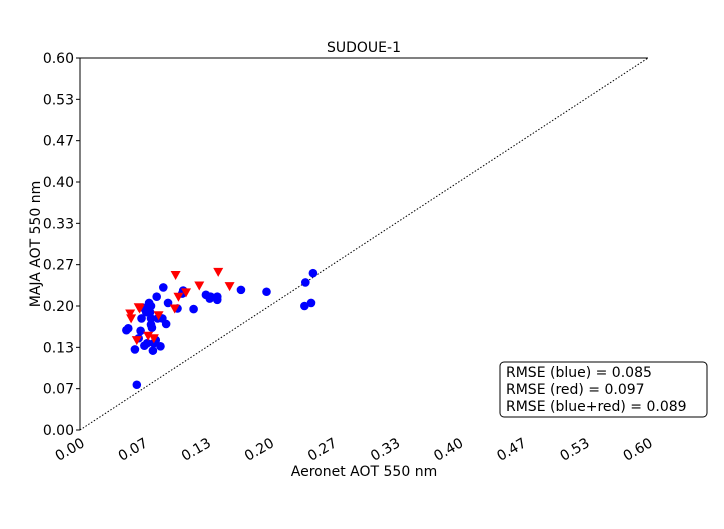  I want to click on y-tick-label: 0.00, so click(58, 431).